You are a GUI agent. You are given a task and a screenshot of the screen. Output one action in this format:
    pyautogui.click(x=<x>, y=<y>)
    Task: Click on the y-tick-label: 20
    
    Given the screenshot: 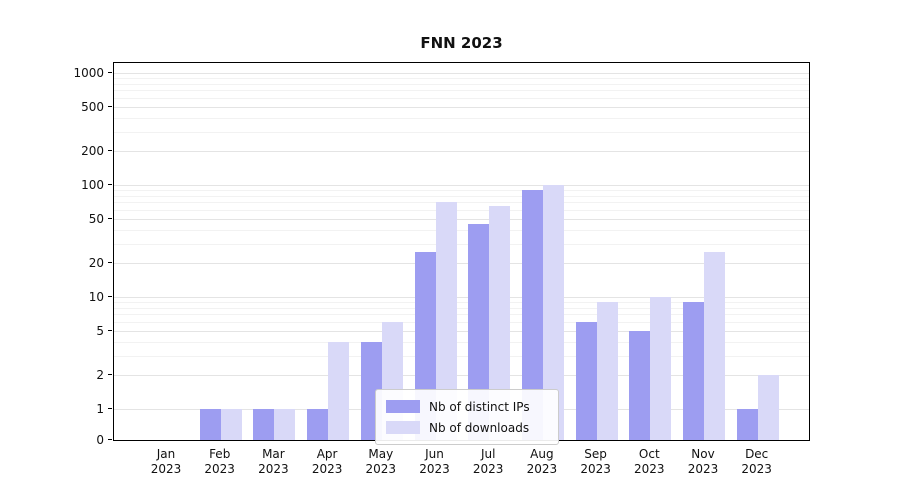 What is the action you would take?
    pyautogui.click(x=96, y=263)
    